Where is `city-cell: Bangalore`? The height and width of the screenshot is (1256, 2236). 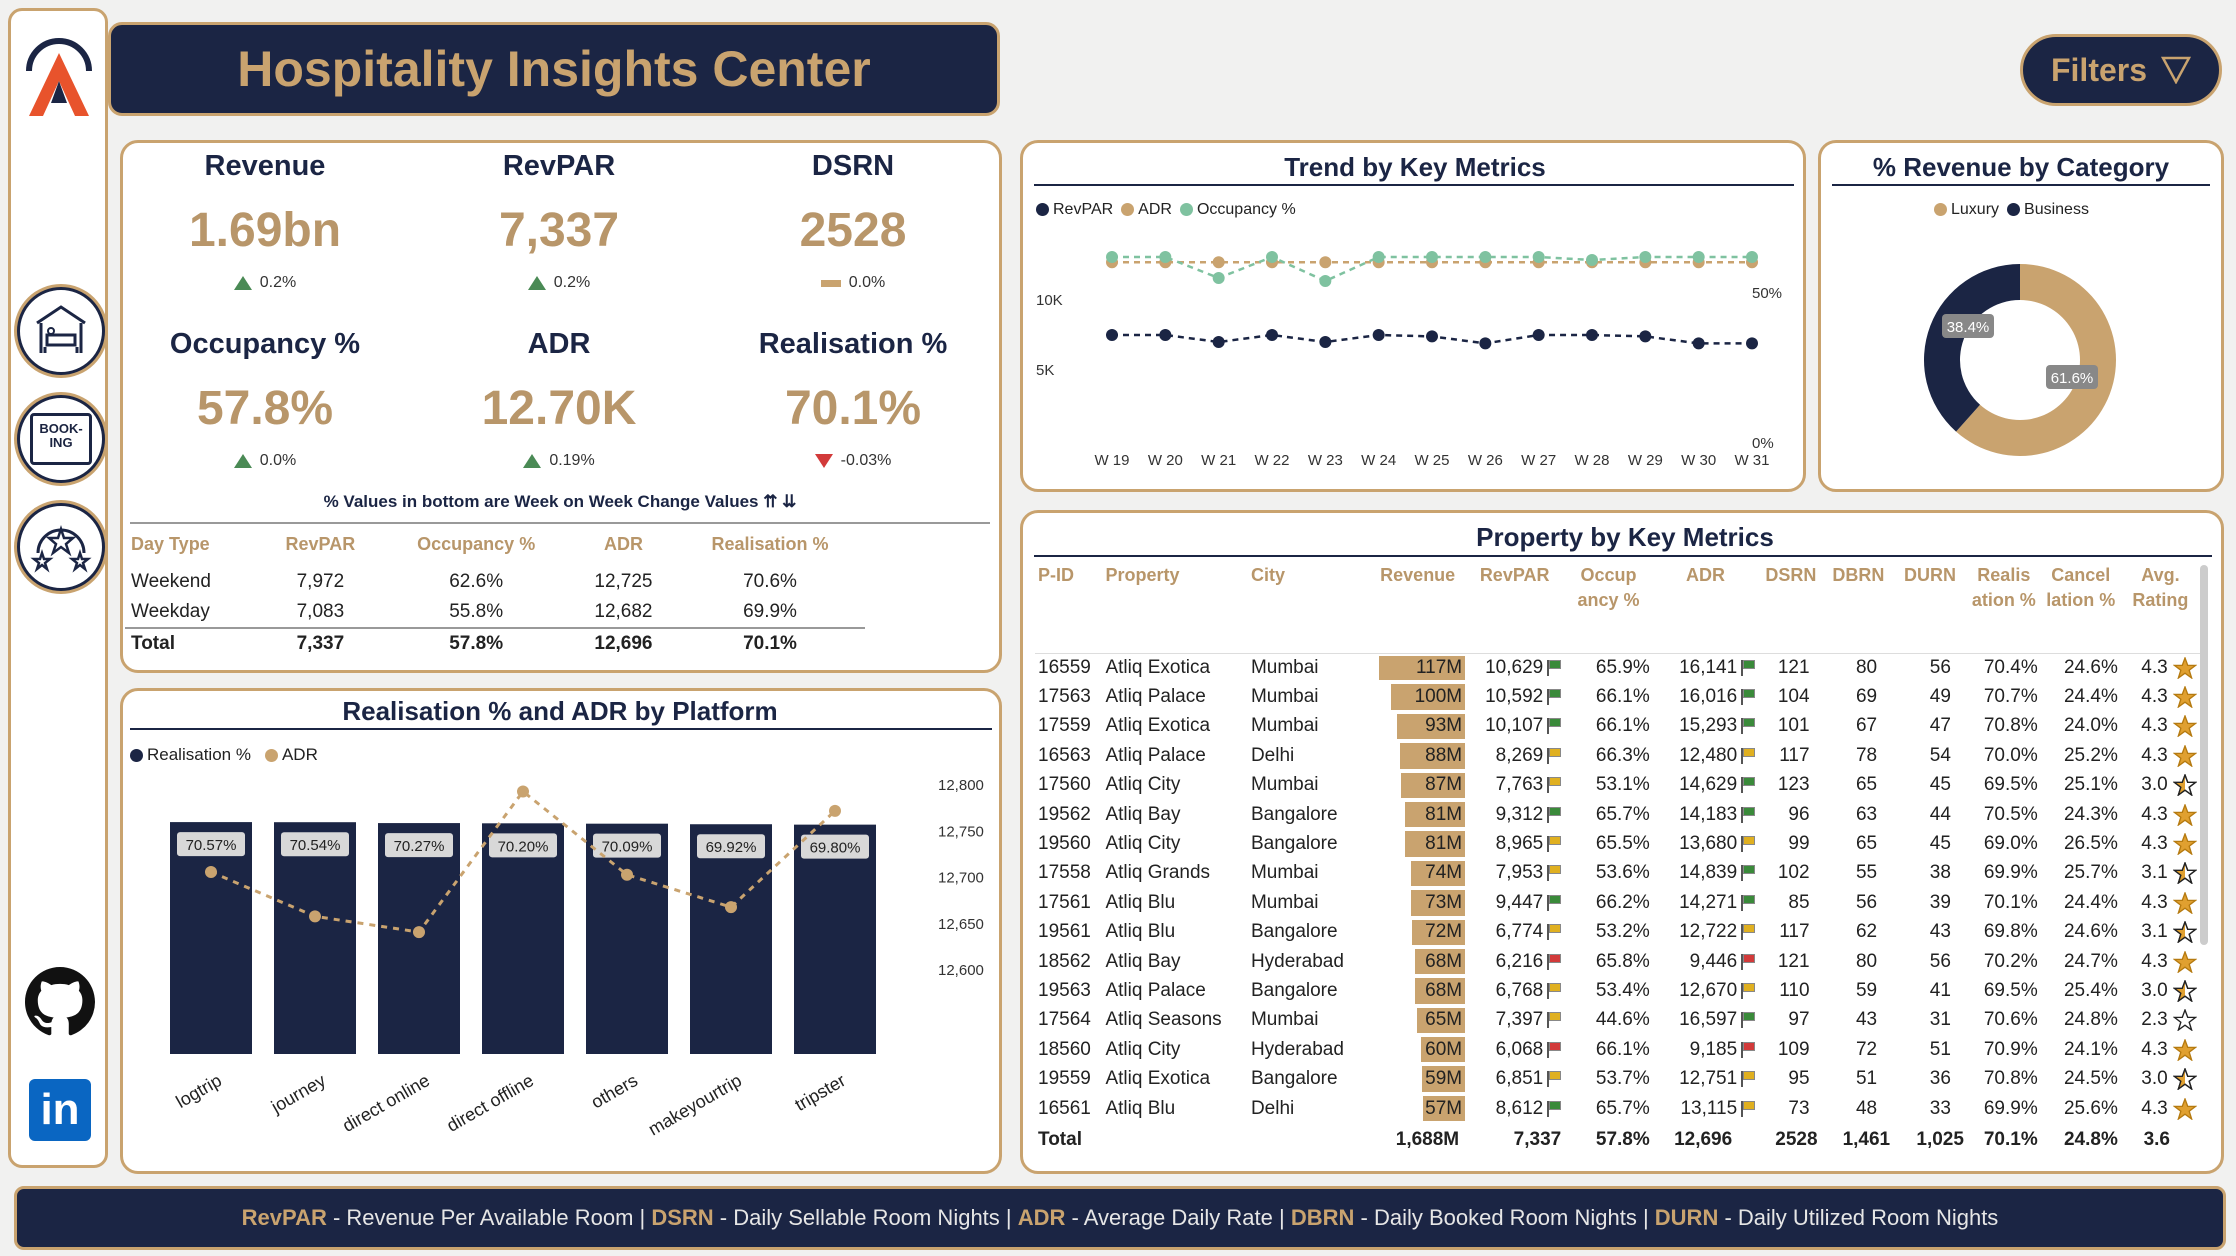
city-cell: Bangalore is located at coordinates (1294, 932).